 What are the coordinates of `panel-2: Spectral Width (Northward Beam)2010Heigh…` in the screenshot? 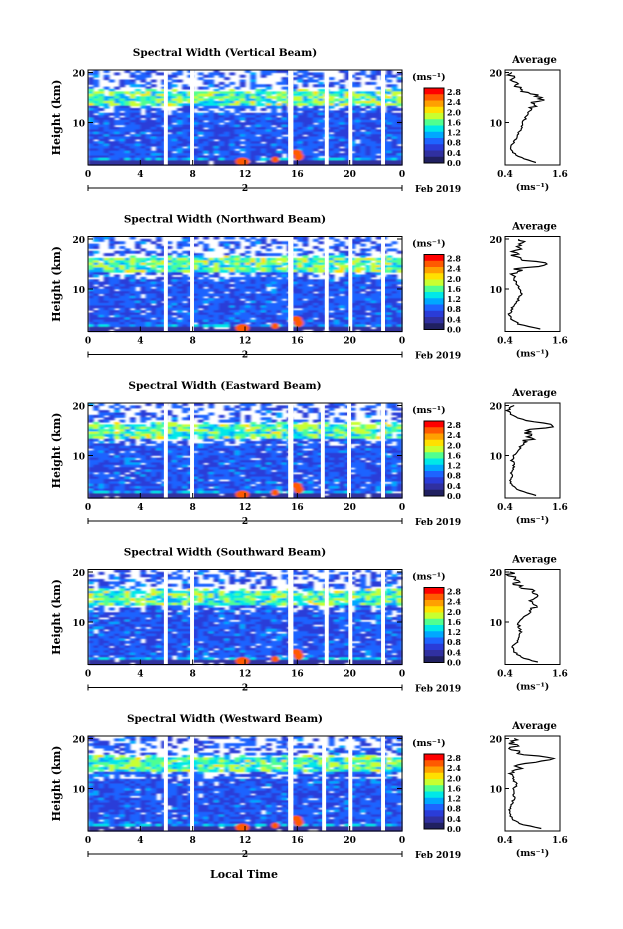 It's located at (309, 288).